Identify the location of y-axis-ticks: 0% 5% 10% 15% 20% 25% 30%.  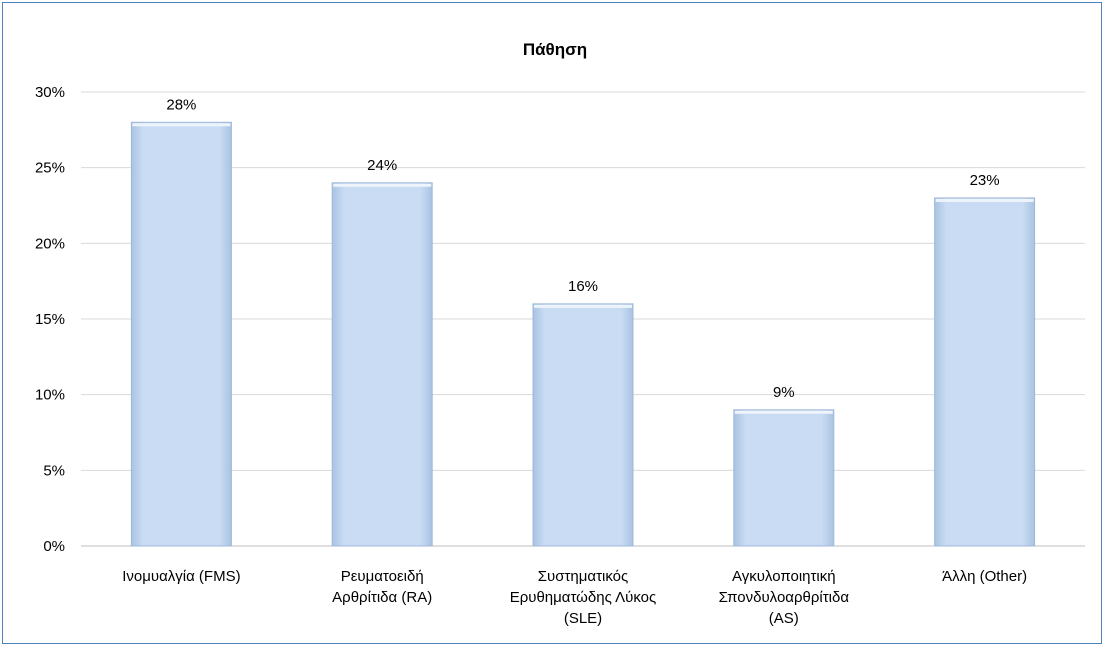
(50, 319).